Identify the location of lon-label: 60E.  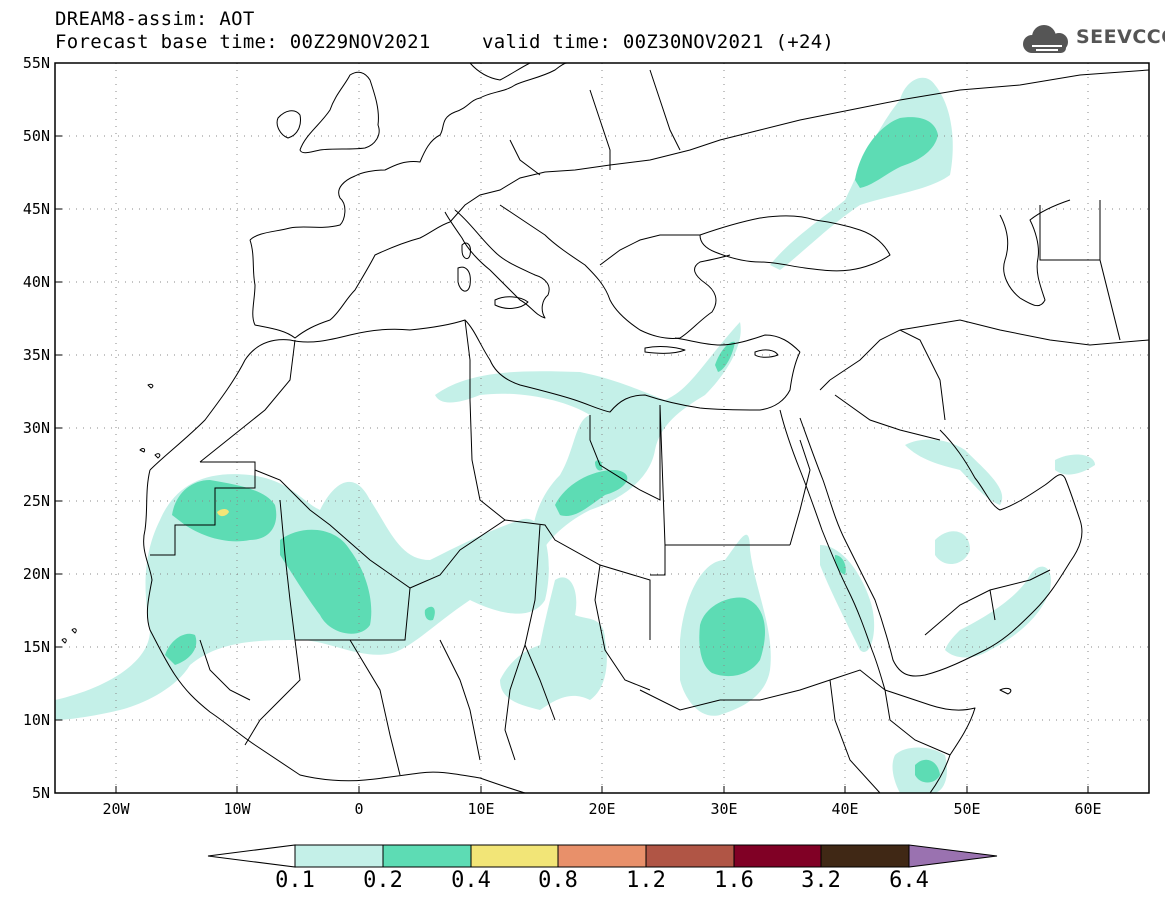
(1088, 809).